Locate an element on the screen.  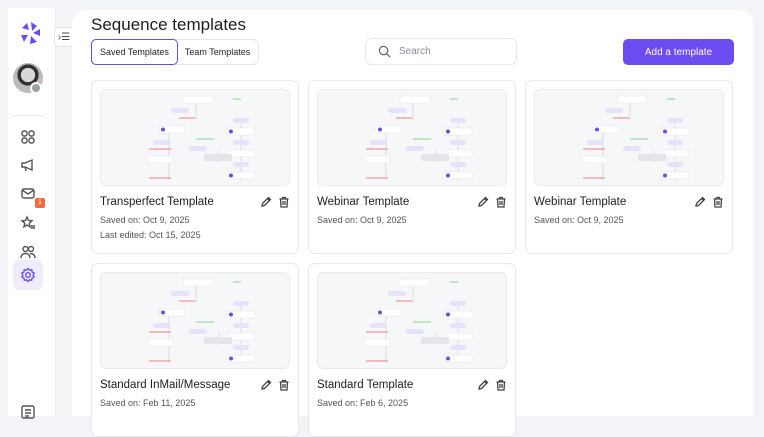
nav-favorites is located at coordinates (28, 223).